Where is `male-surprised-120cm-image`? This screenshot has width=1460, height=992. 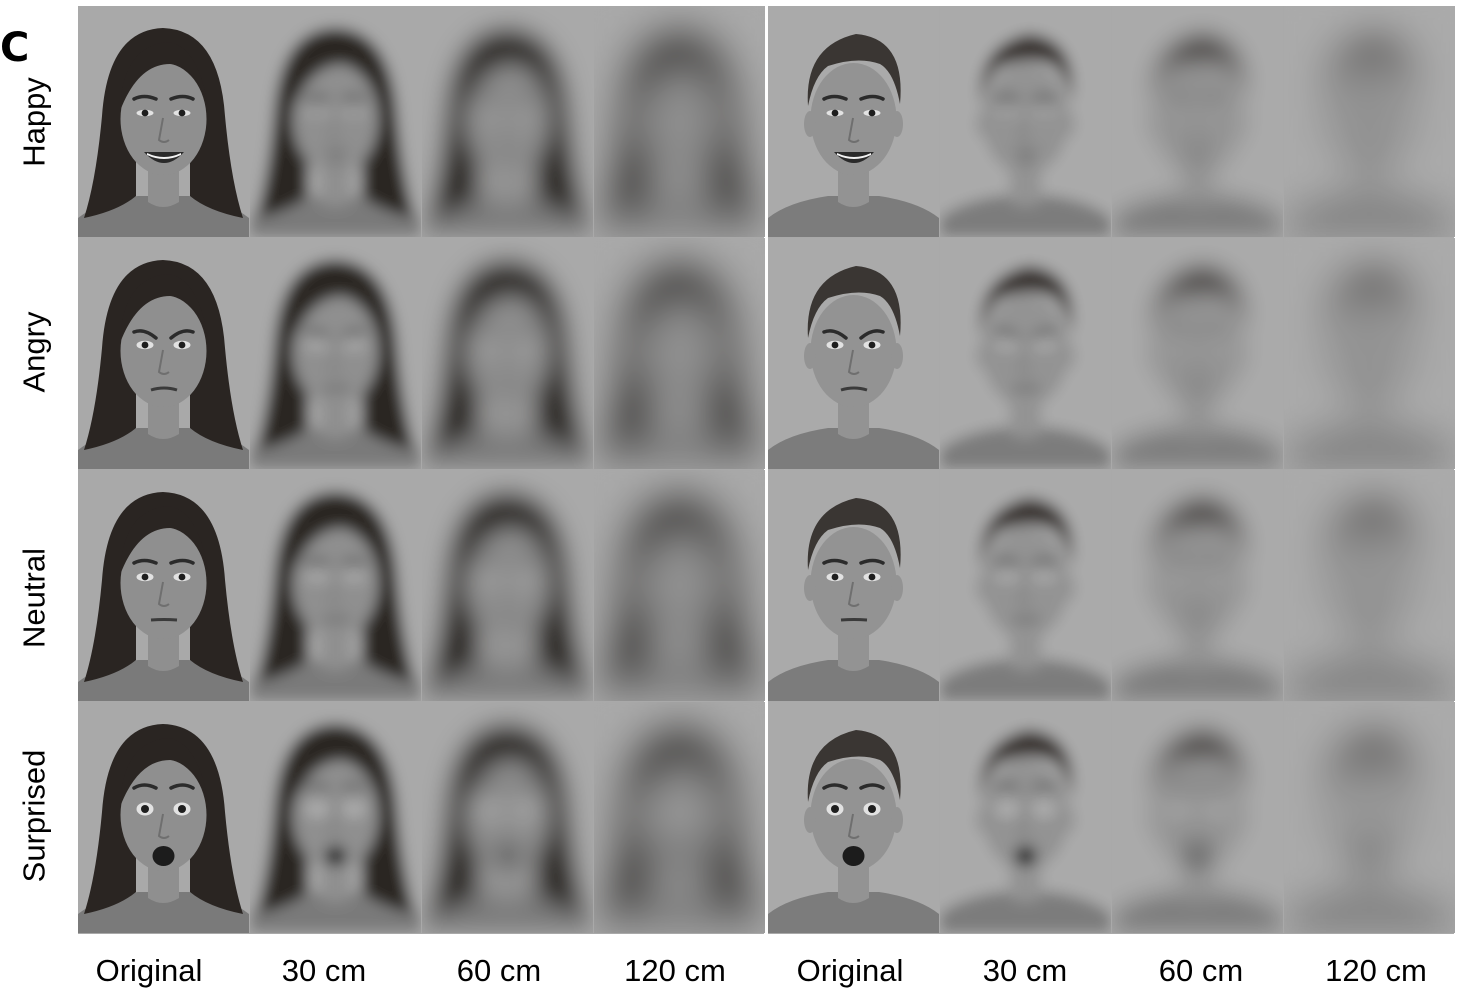 male-surprised-120cm-image is located at coordinates (1369, 817).